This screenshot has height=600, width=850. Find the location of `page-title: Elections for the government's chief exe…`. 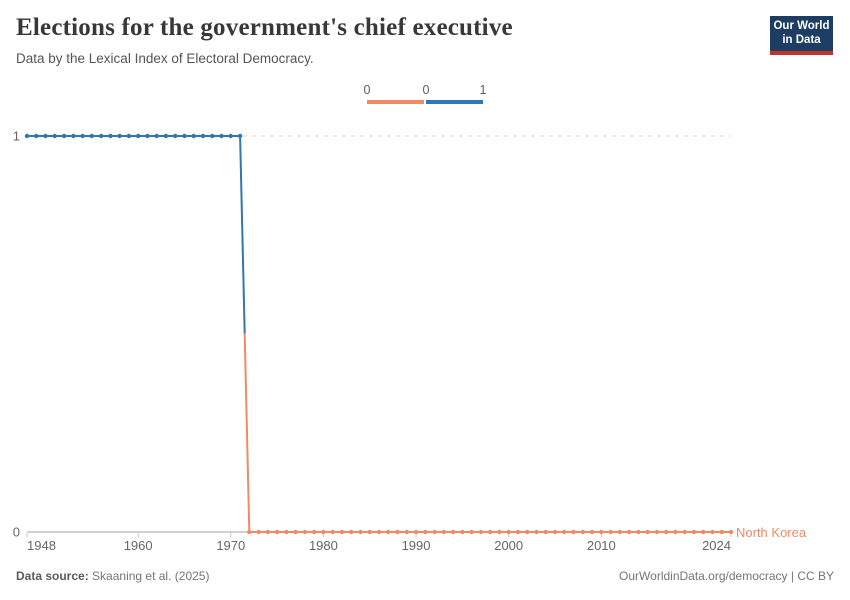

page-title: Elections for the government's chief exe… is located at coordinates (264, 27).